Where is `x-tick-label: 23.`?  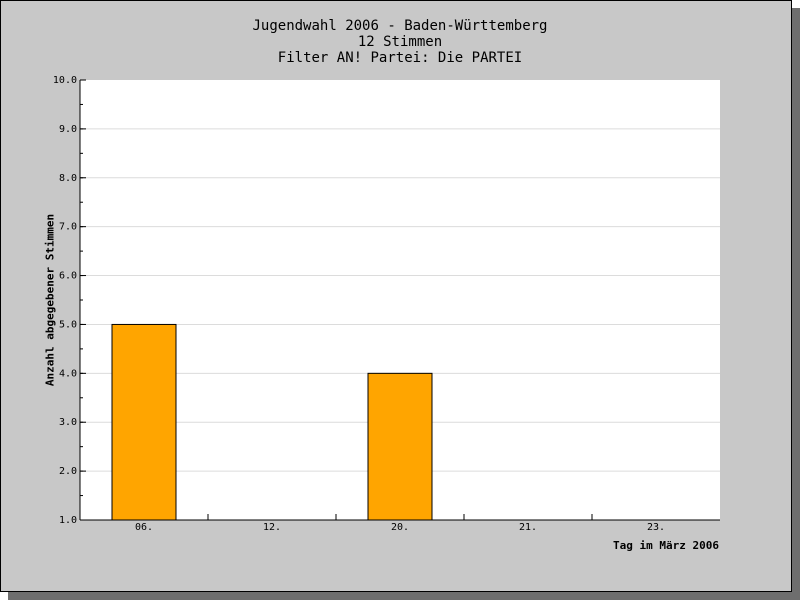
x-tick-label: 23. is located at coordinates (656, 527).